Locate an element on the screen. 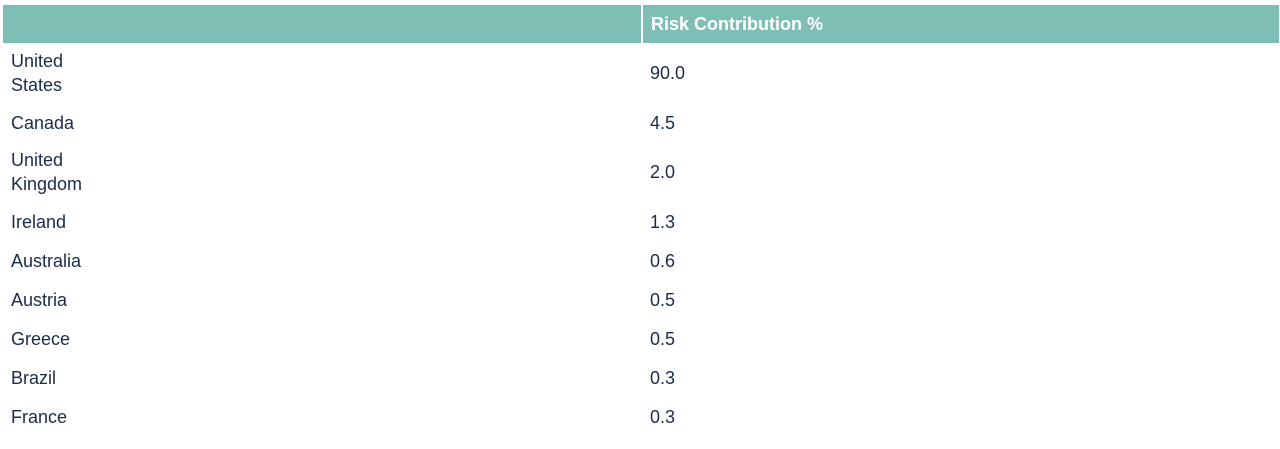  country-cell: Australia is located at coordinates (322, 260).